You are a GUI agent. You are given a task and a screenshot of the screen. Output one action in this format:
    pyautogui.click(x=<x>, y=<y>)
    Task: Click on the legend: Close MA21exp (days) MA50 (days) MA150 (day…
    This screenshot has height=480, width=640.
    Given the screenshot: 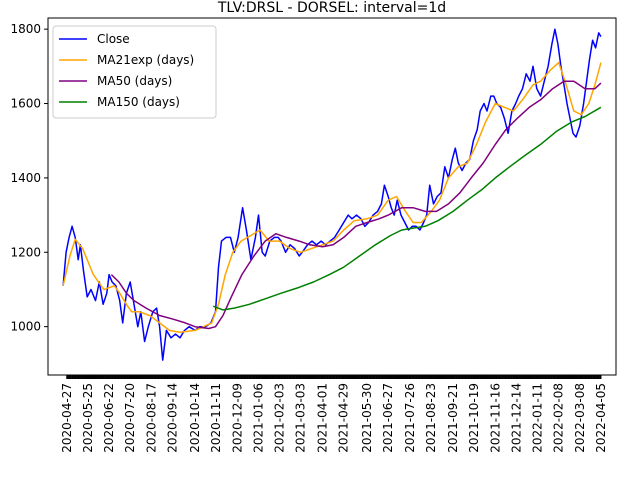 What is the action you would take?
    pyautogui.click(x=134, y=72)
    